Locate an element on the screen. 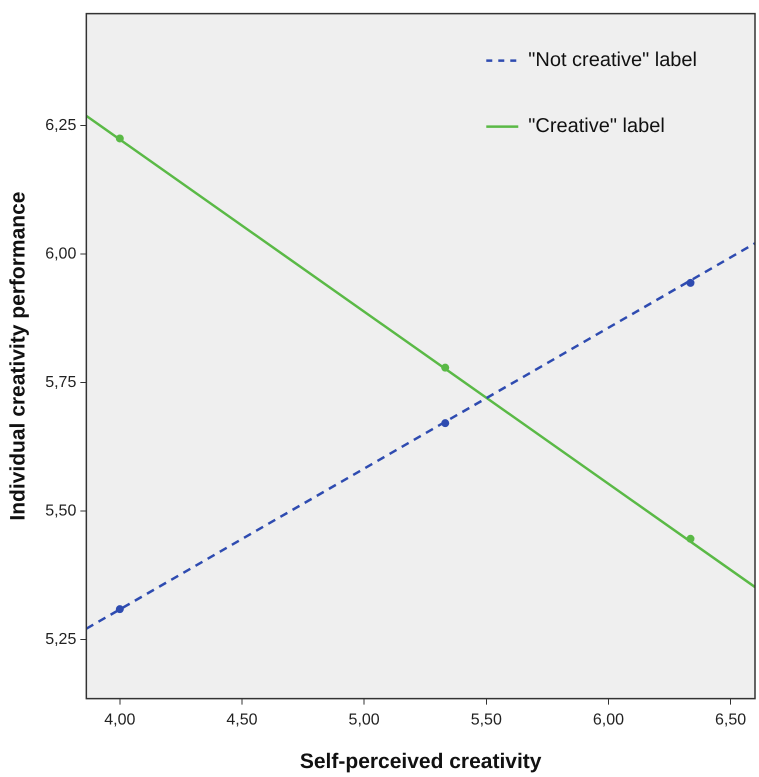  y-tick-label: 5,75 is located at coordinates (60, 382).